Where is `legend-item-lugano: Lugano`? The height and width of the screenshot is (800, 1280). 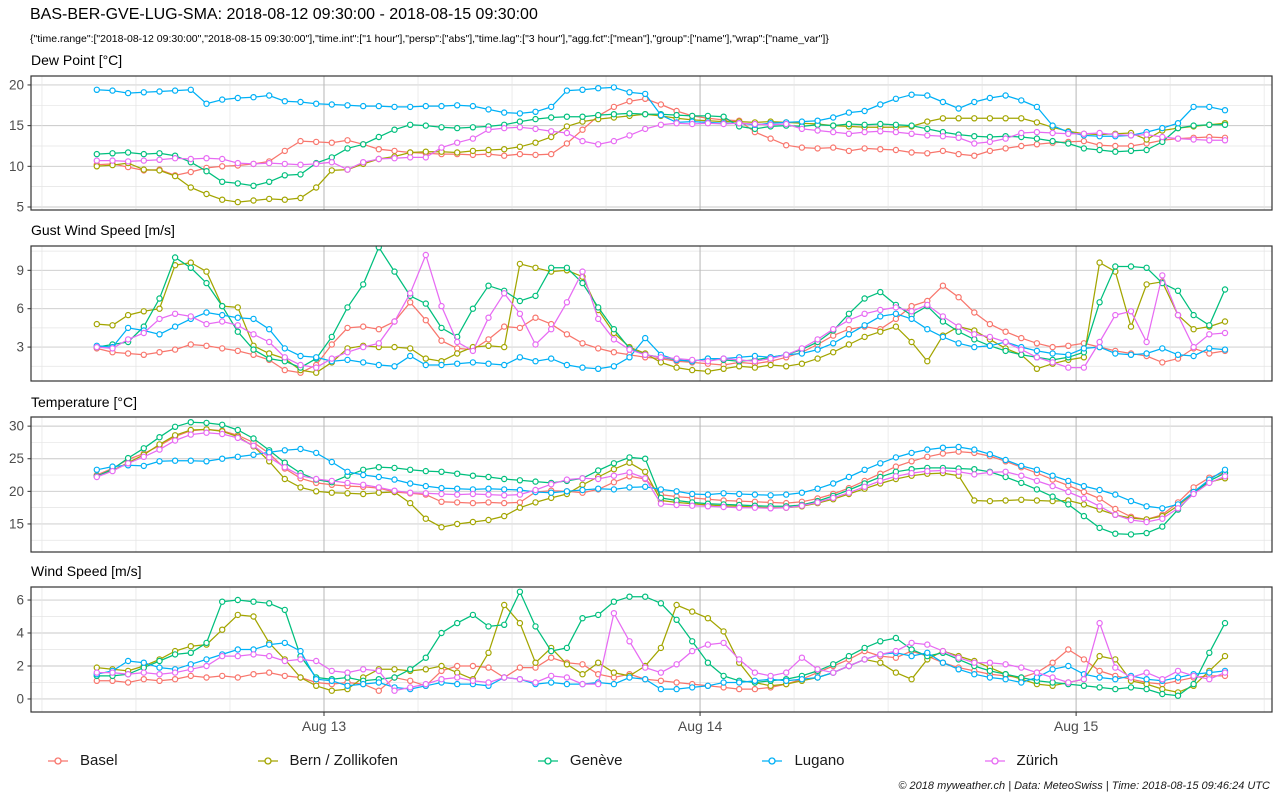
legend-item-lugano: Lugano is located at coordinates (803, 760).